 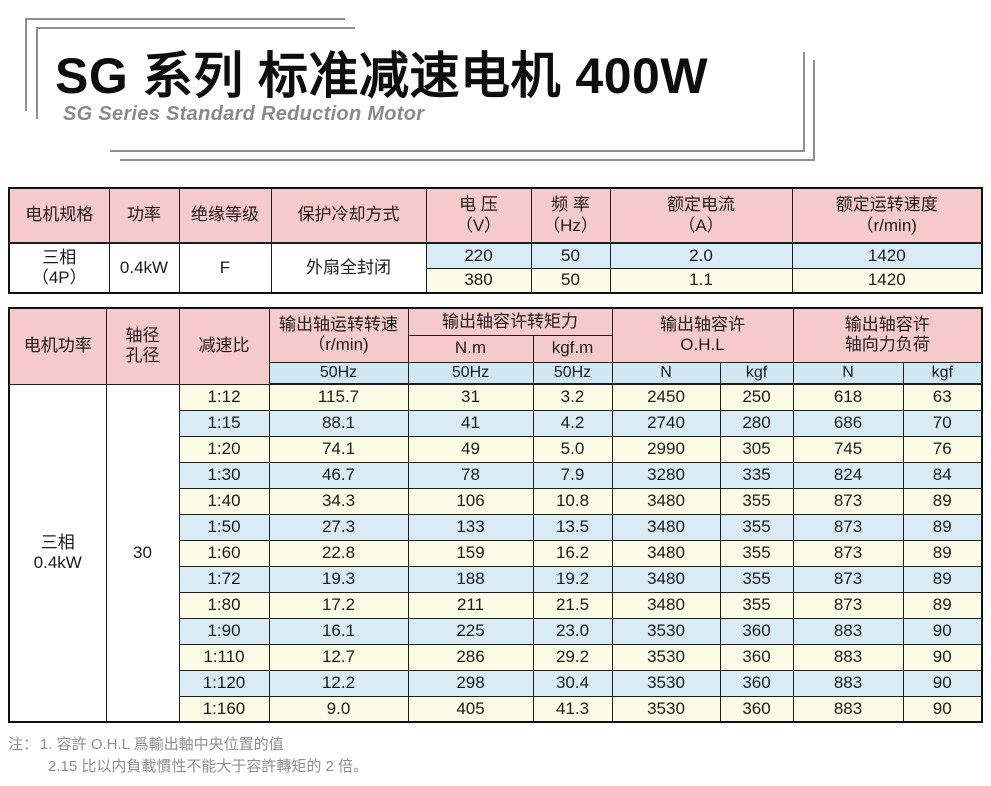 I want to click on cell-axial-kgf: 63, so click(x=942, y=397).